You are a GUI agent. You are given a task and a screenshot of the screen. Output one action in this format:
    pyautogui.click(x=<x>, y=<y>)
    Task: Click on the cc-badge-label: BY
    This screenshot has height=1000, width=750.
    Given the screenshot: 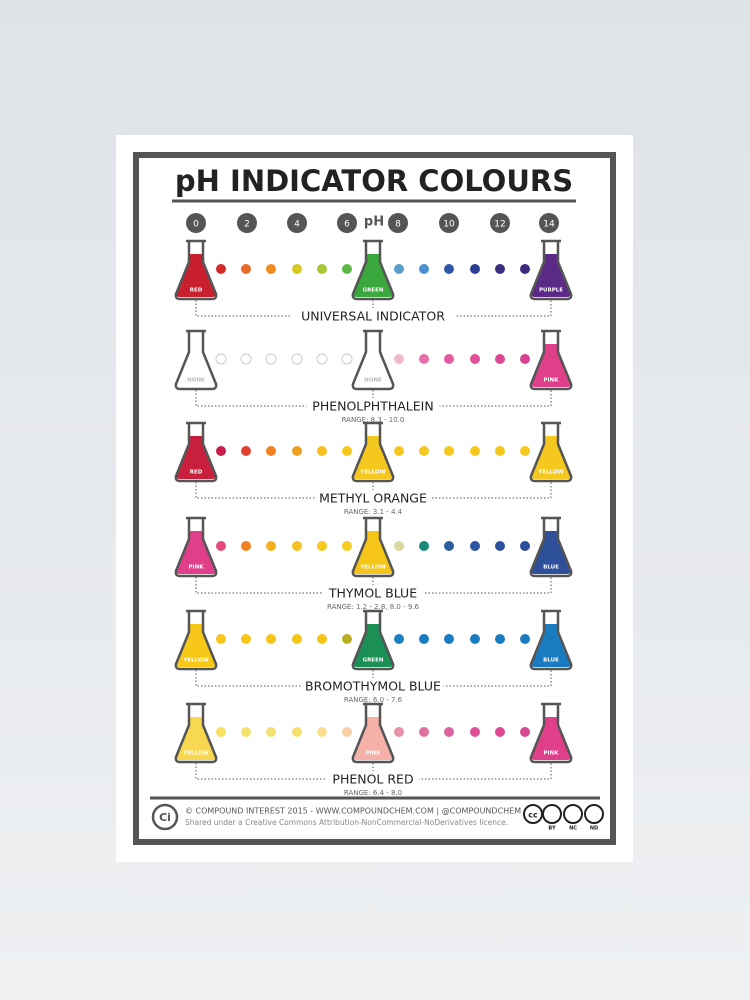 What is the action you would take?
    pyautogui.click(x=552, y=829)
    